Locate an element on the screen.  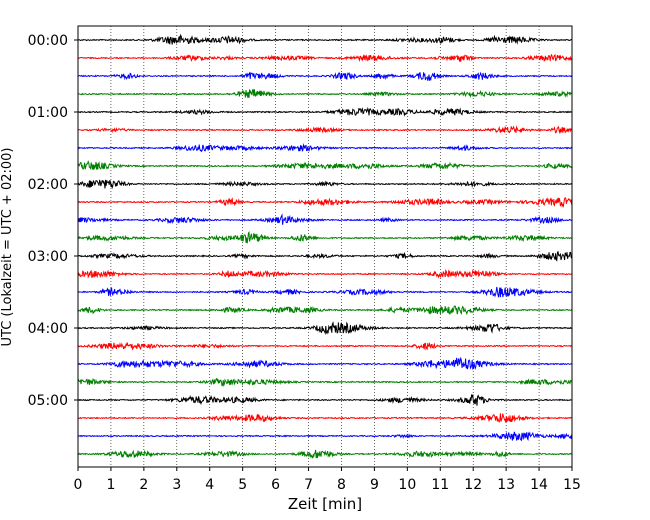
y-tick-label-0: 00:00 is located at coordinates (48, 41).